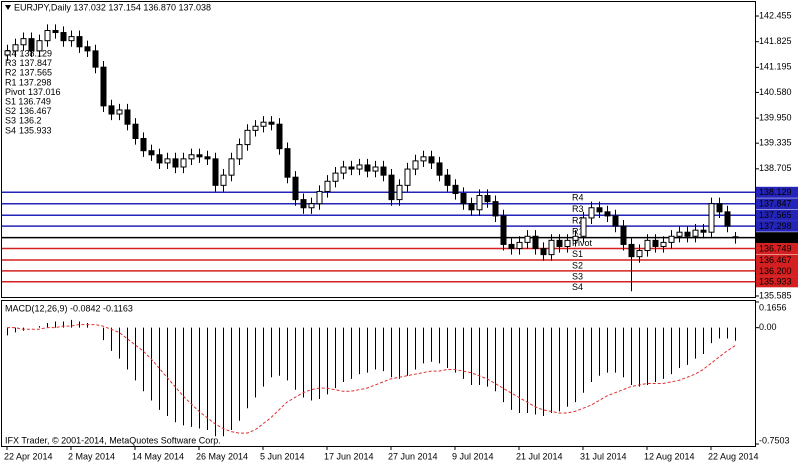 This screenshot has height=464, width=799. What do you see at coordinates (775, 92) in the screenshot?
I see `y-tick-label: 140.580` at bounding box center [775, 92].